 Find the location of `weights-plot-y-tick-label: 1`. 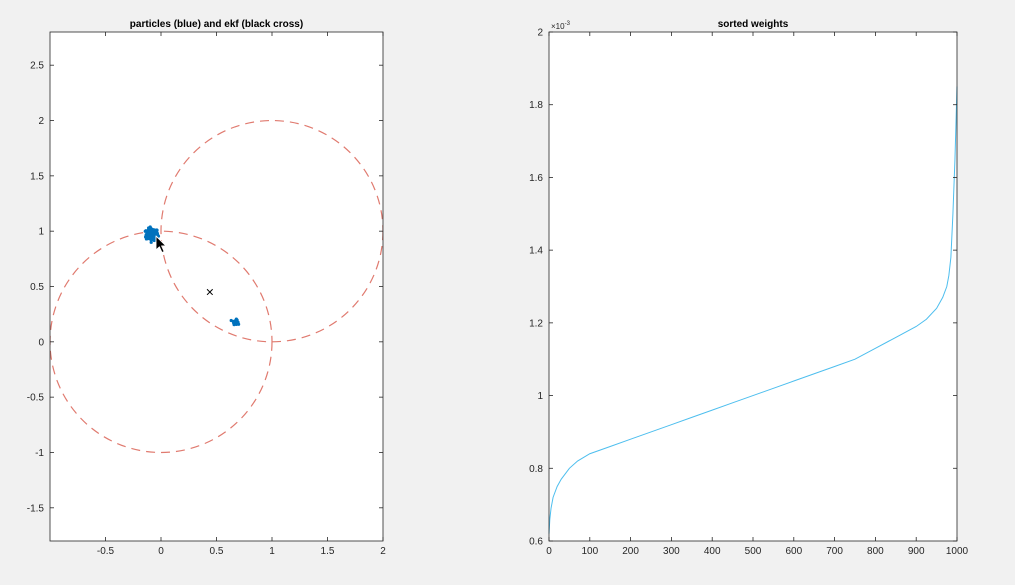

weights-plot-y-tick-label: 1 is located at coordinates (540, 396).